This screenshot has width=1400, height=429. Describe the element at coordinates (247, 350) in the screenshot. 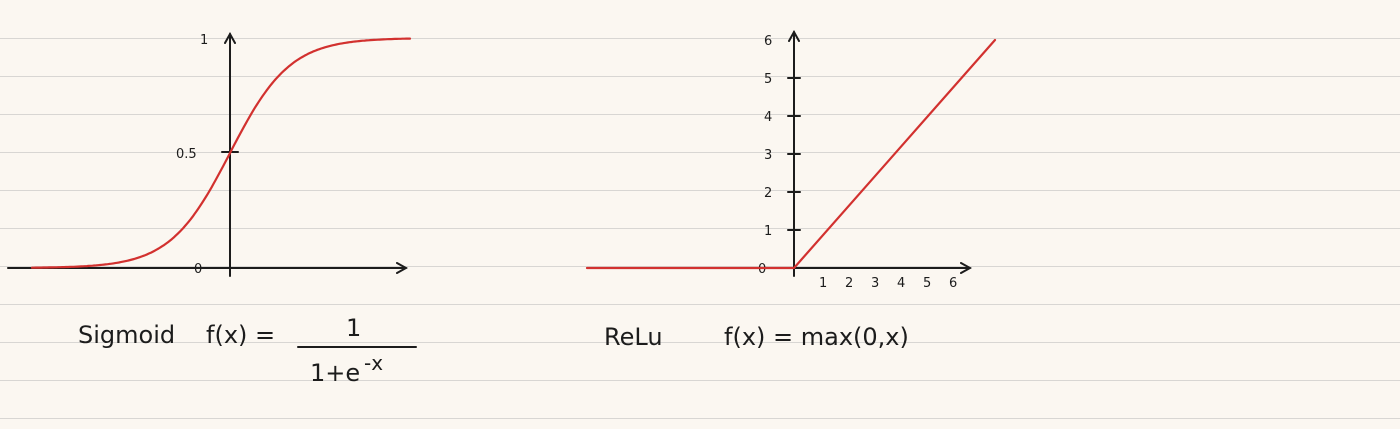

I see `sigmoid-formula: Sigmoid f(x) = 1 1+e -x` at that location.